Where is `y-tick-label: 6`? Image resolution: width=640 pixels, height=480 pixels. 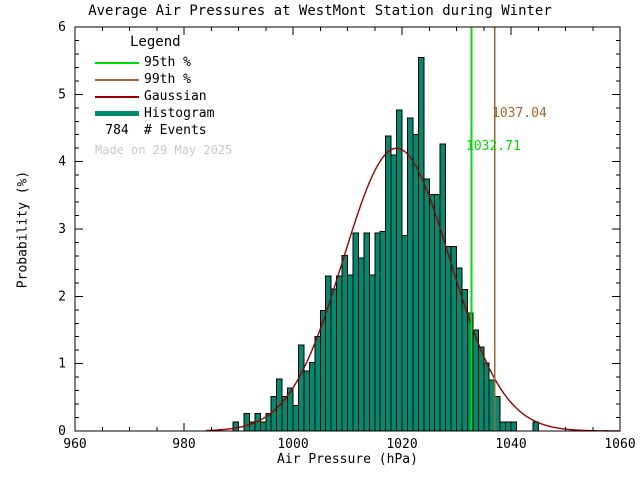 y-tick-label: 6 is located at coordinates (62, 27).